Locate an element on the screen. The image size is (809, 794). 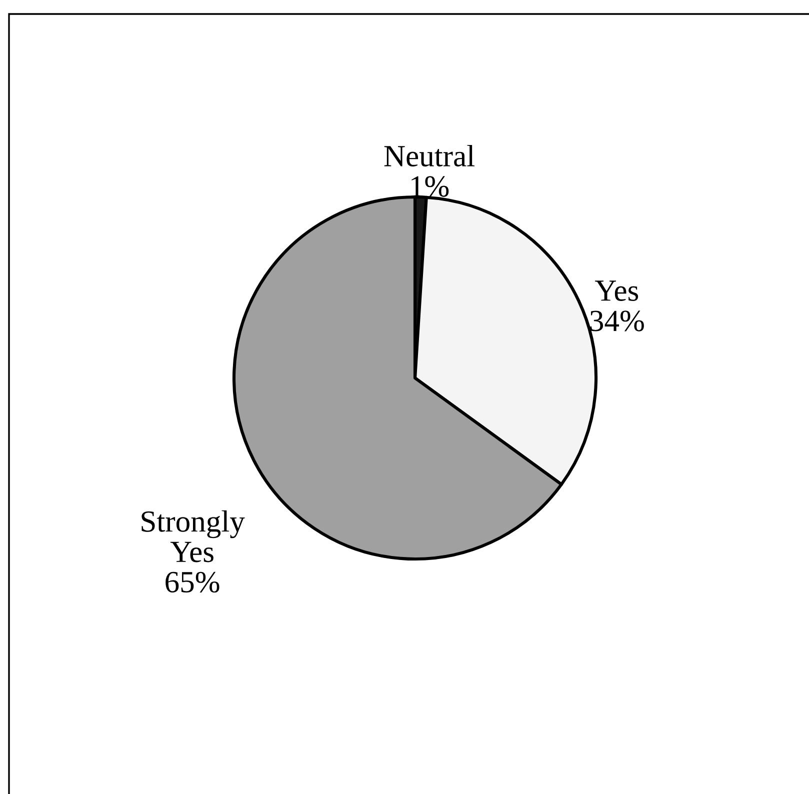
data-label: 65% is located at coordinates (193, 582).